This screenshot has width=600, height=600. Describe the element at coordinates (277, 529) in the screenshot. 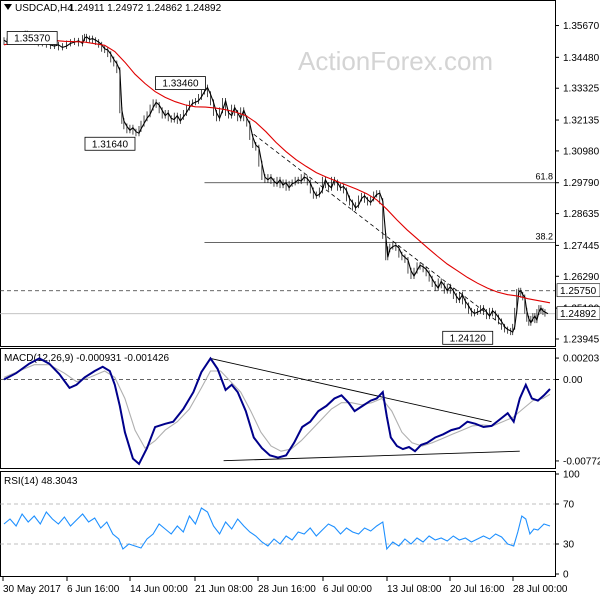

I see `rsi-line` at that location.